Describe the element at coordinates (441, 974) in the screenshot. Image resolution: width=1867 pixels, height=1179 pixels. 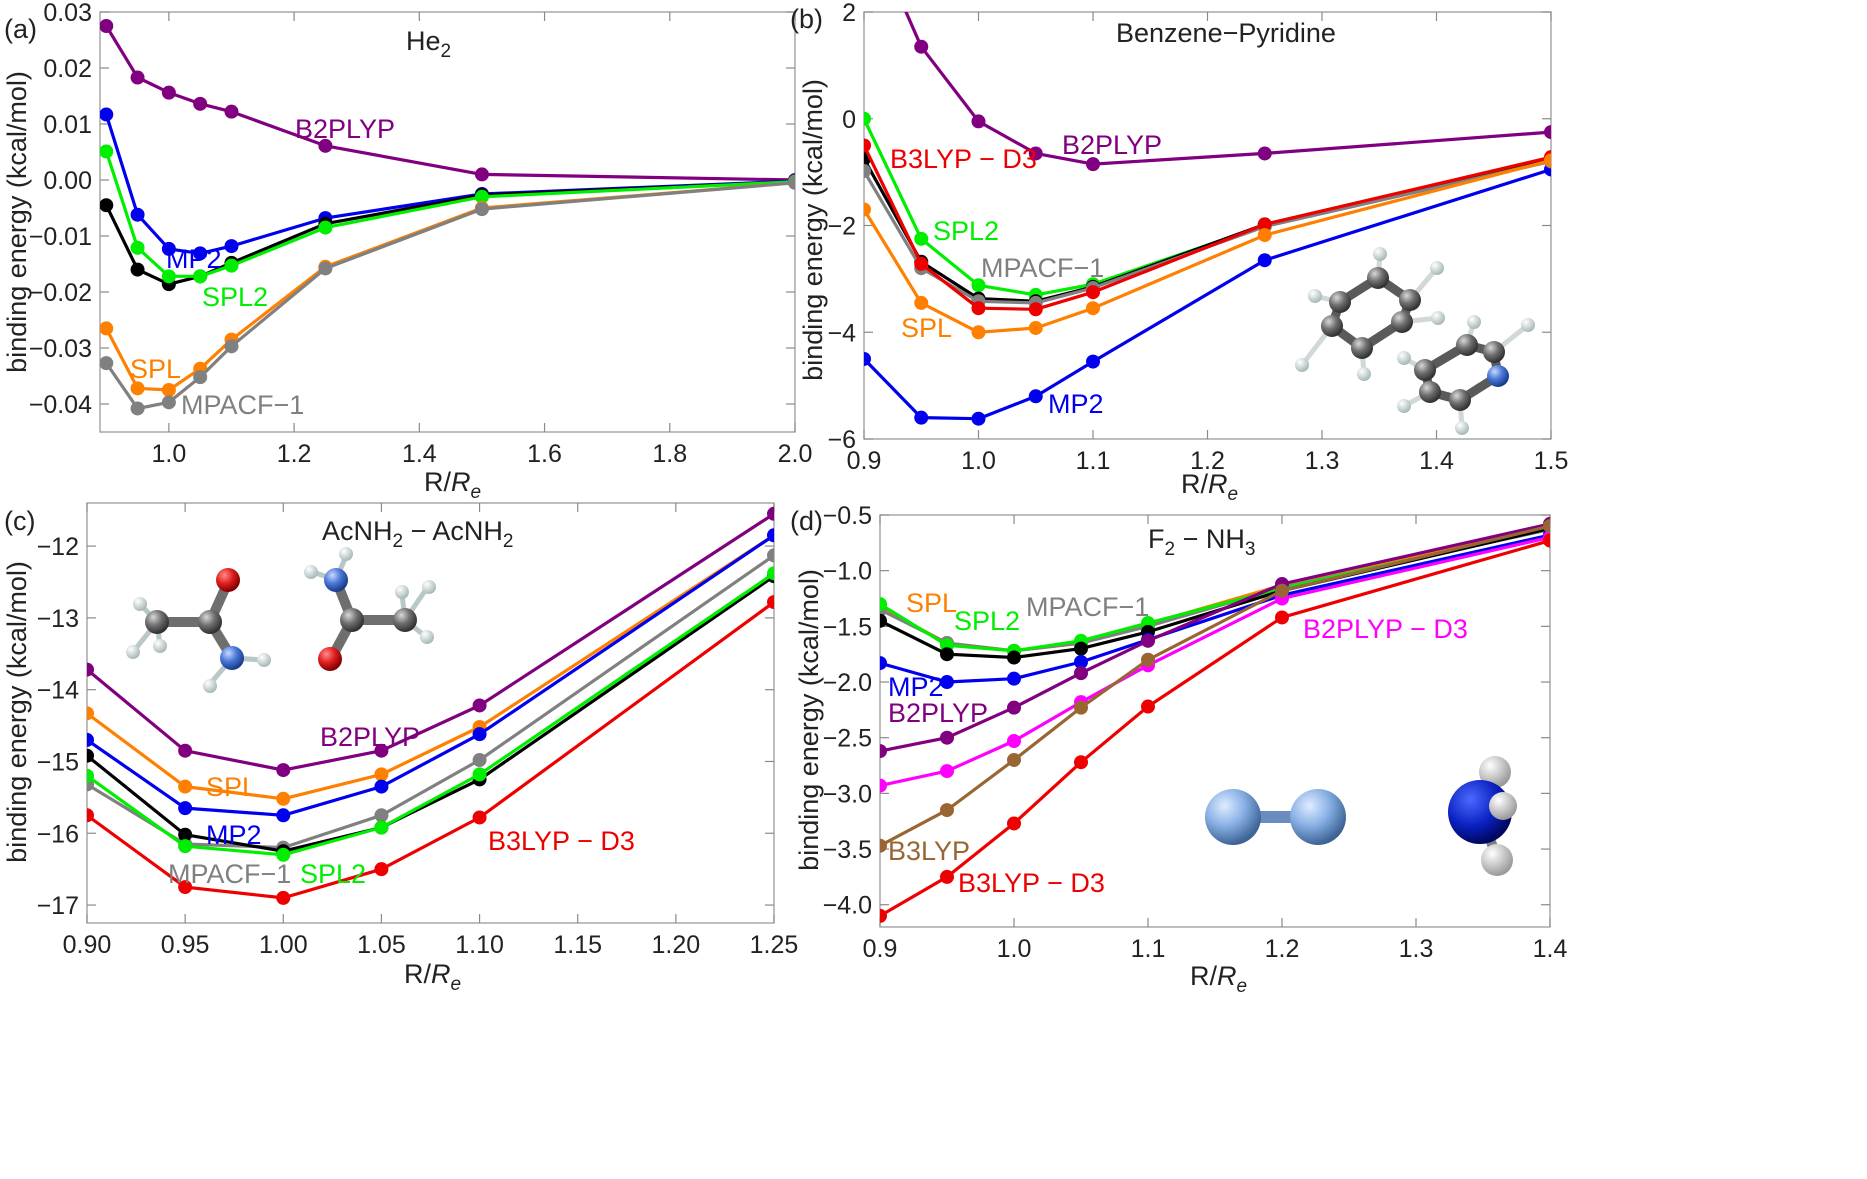
I see `x-label-italic: R` at that location.